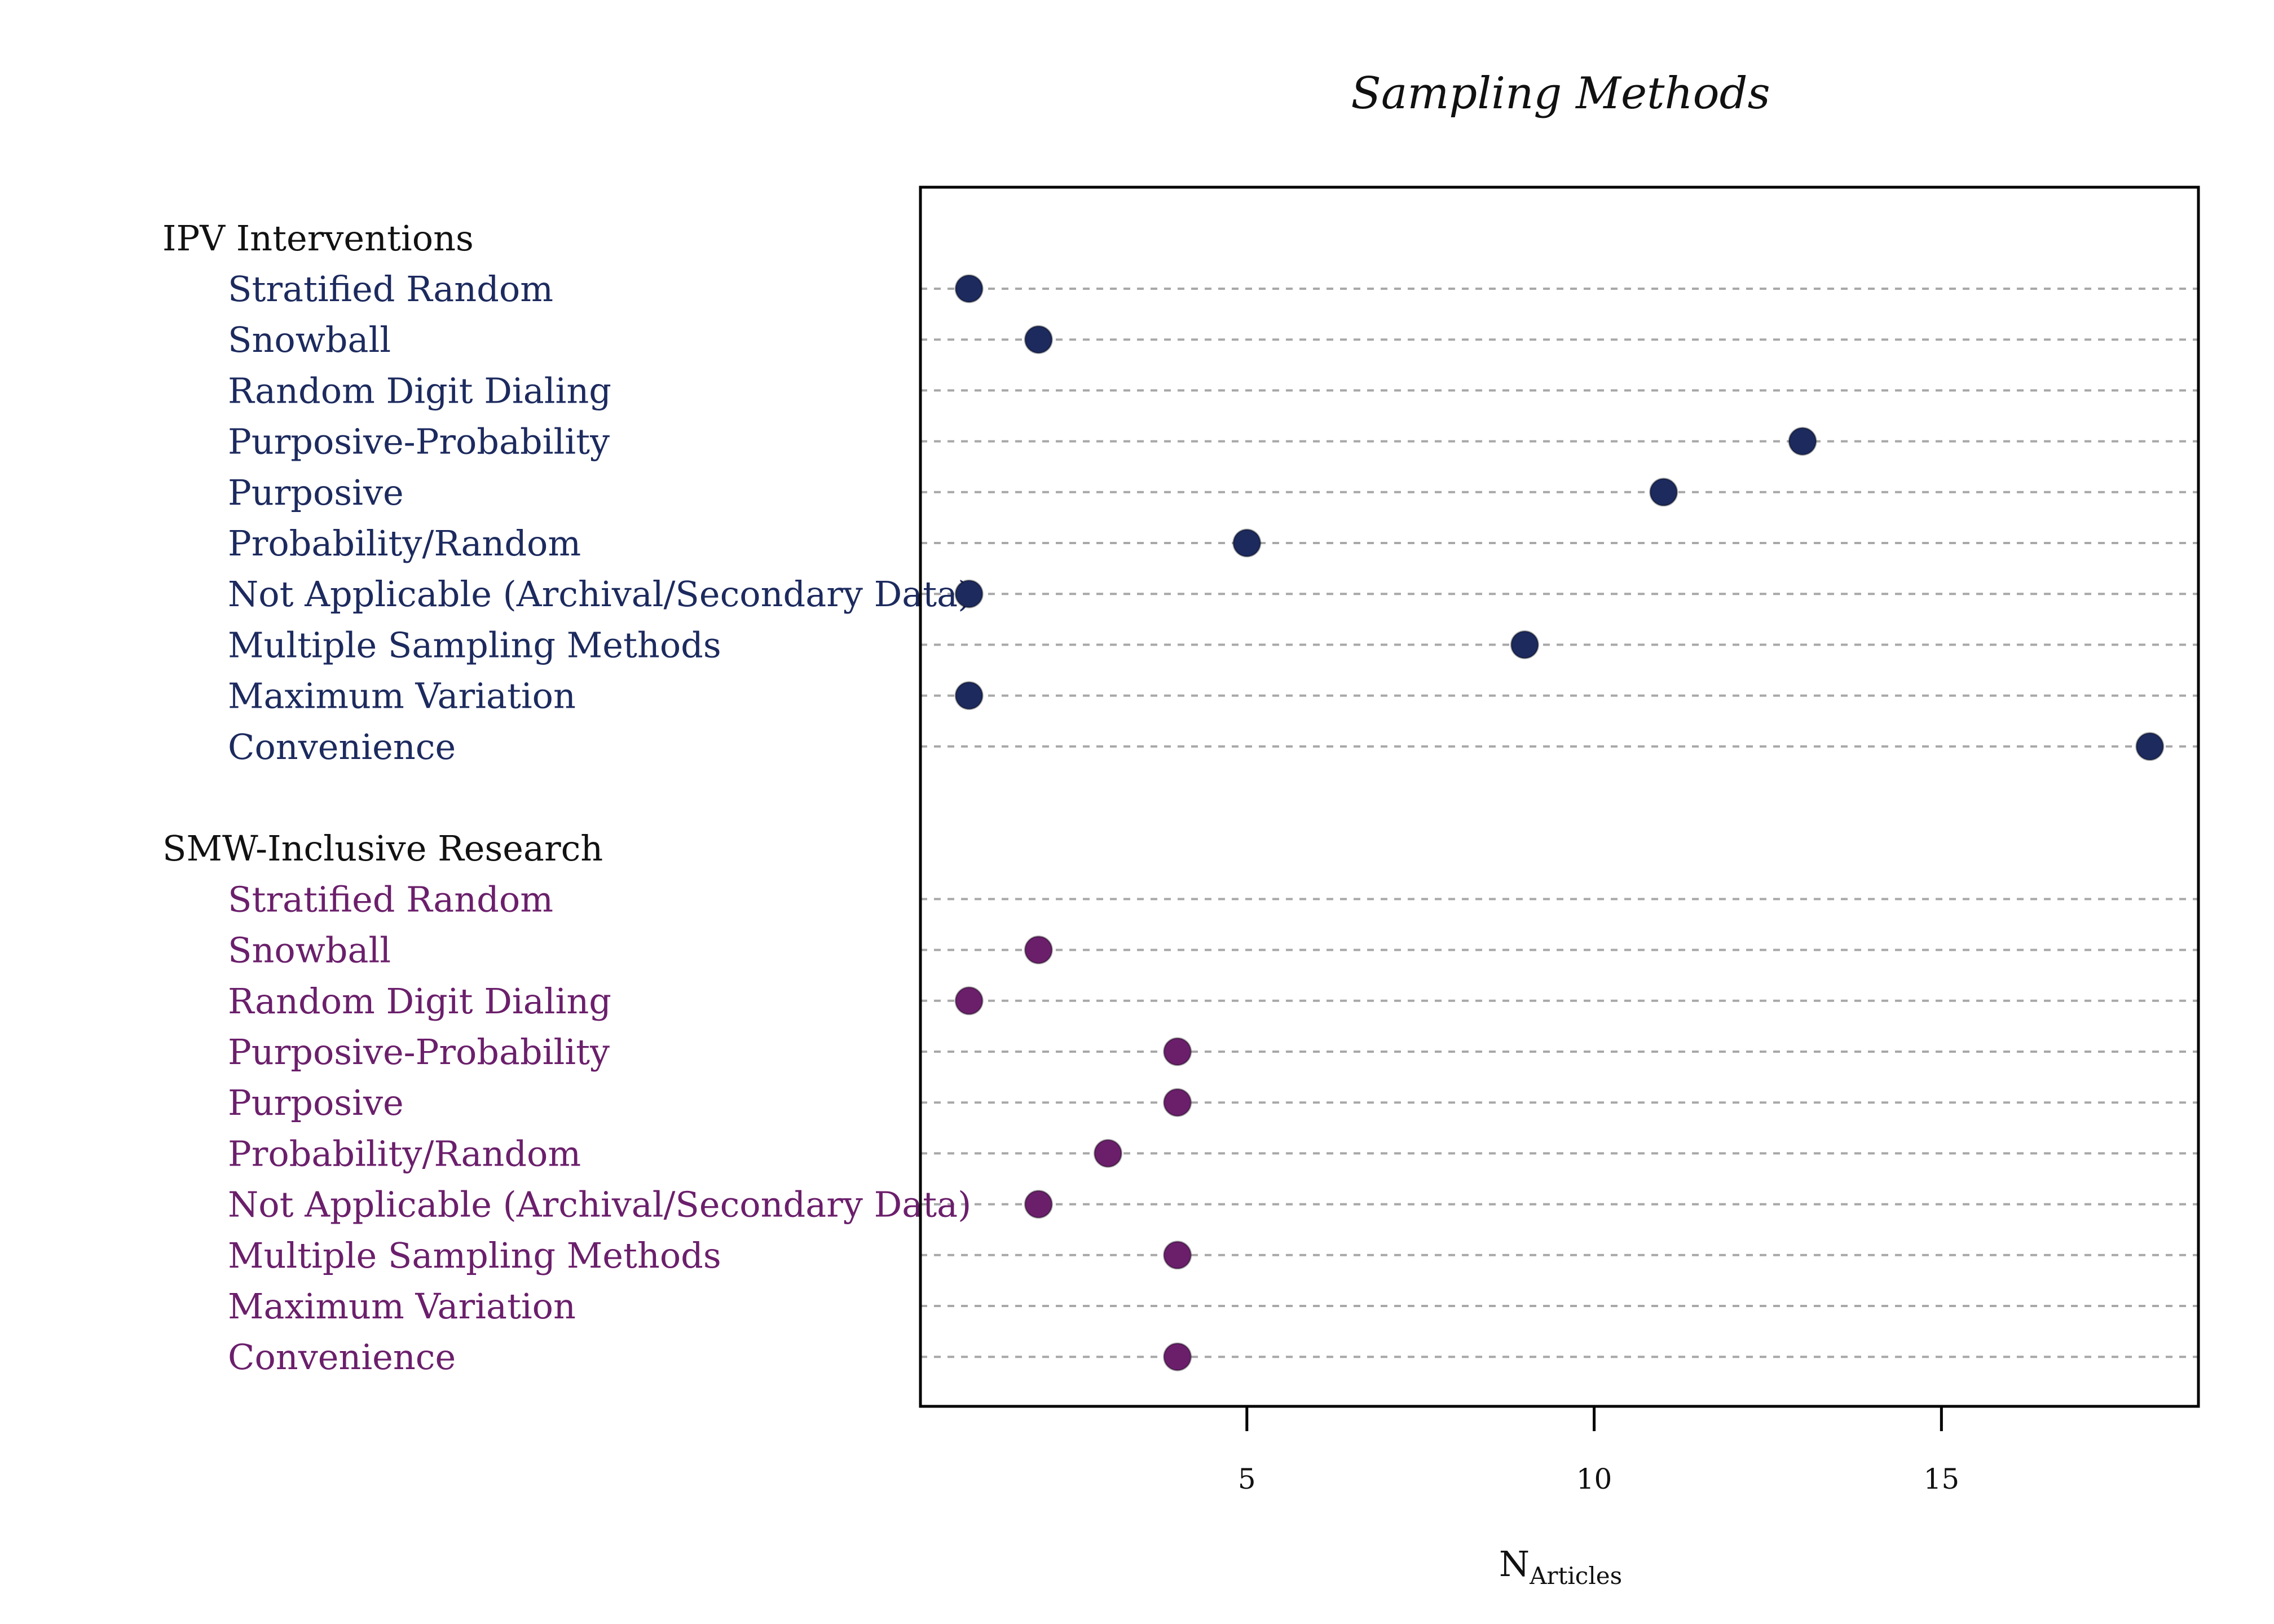 This screenshot has height=1624, width=2274. Describe the element at coordinates (1177, 1102) in the screenshot. I see `point-smw-inclusive-research-purposive` at that location.